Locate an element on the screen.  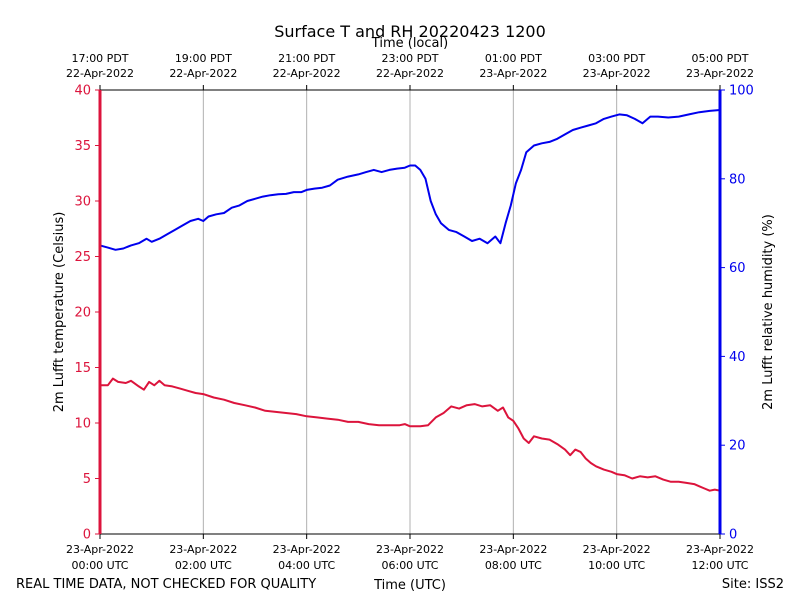
x-tick-label-time: 06:00 UTC is located at coordinates (409, 565).